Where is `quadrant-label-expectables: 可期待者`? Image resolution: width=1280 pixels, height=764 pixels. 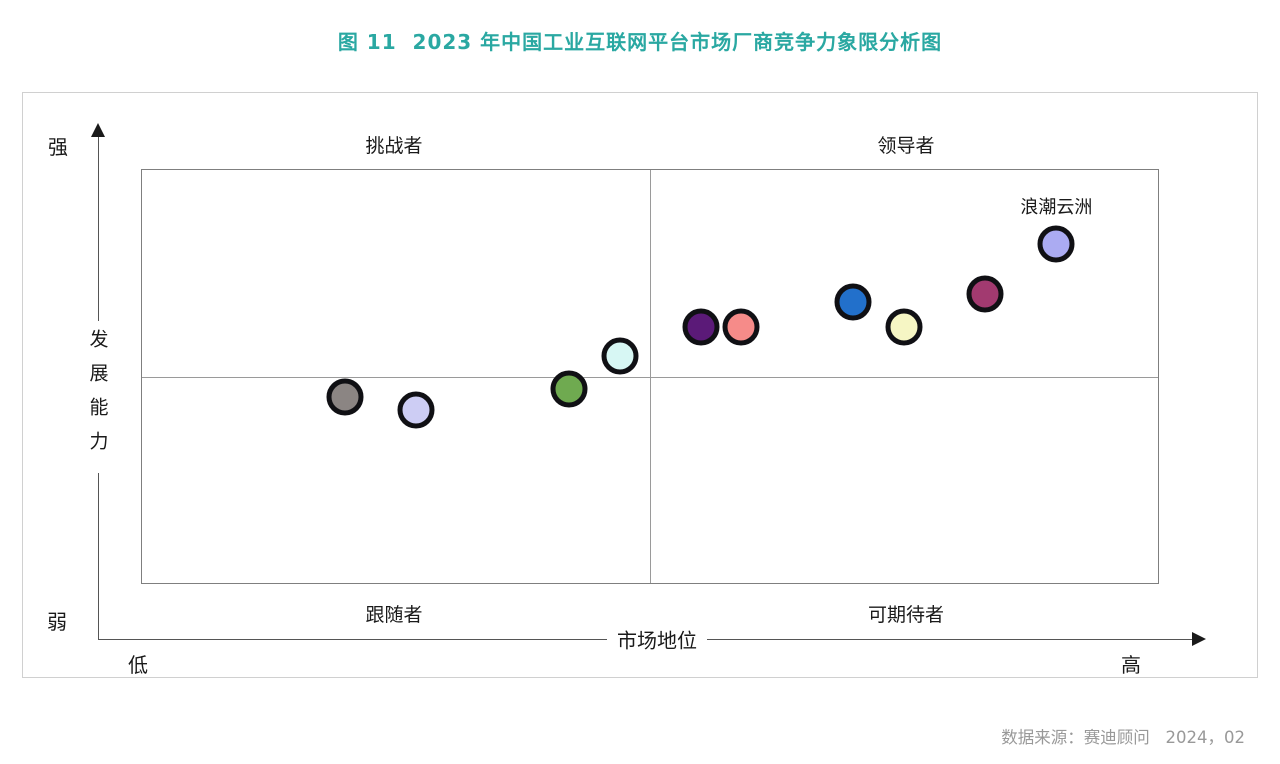
quadrant-label-expectables: 可期待者 is located at coordinates (906, 615).